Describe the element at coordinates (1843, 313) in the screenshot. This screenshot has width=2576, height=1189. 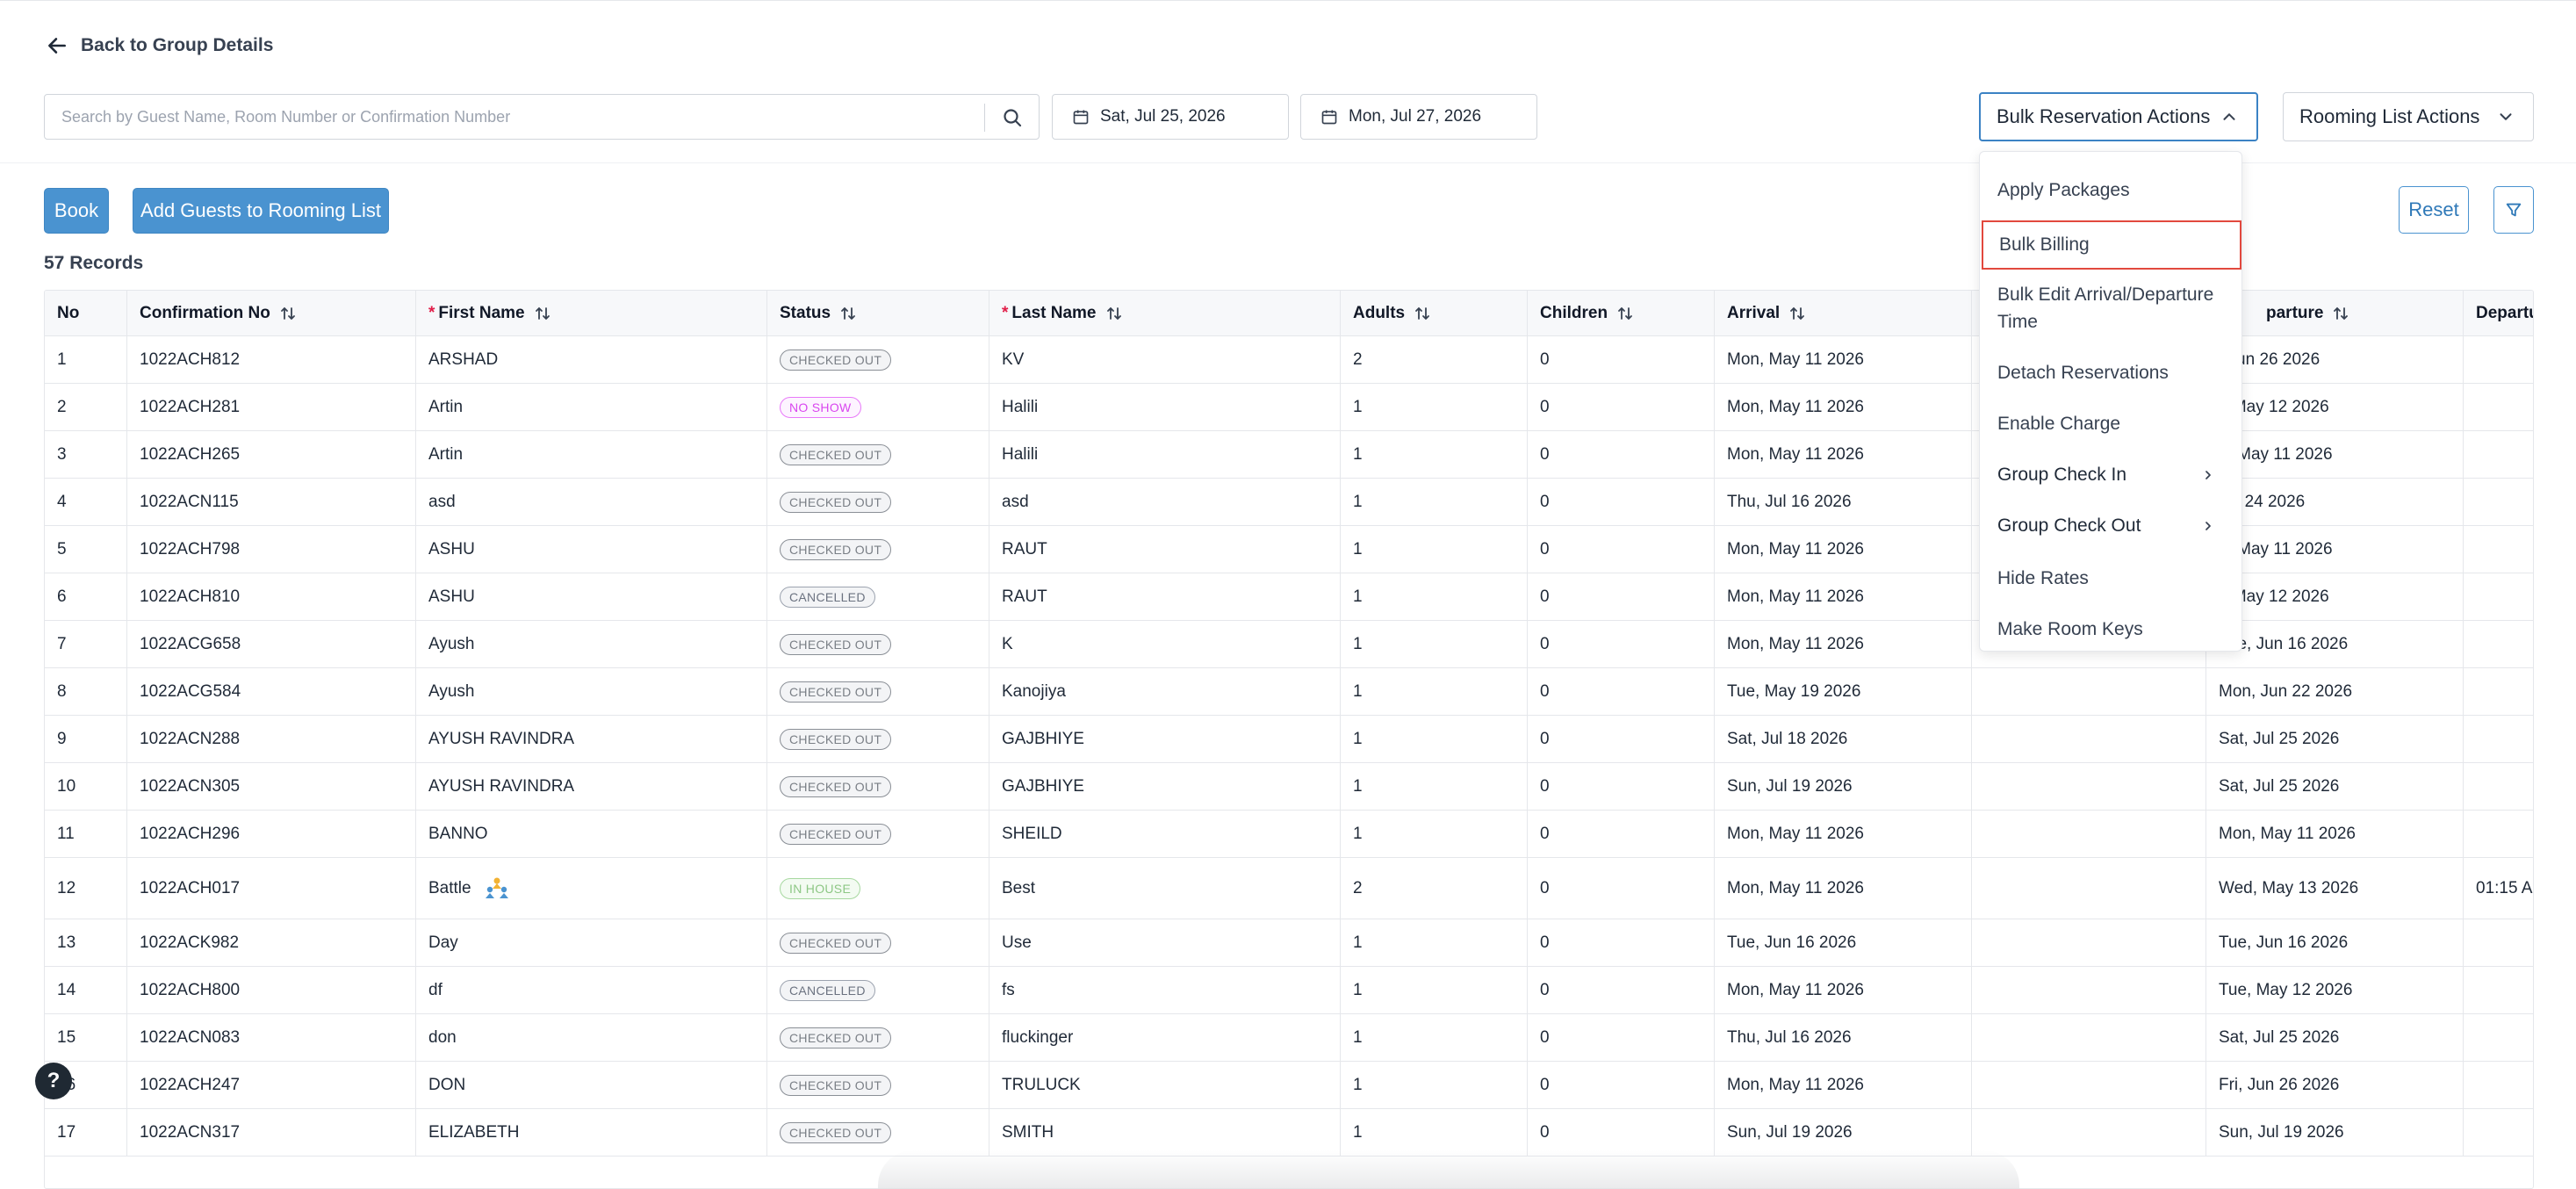
I see `column-header-arrival: Arrival` at that location.